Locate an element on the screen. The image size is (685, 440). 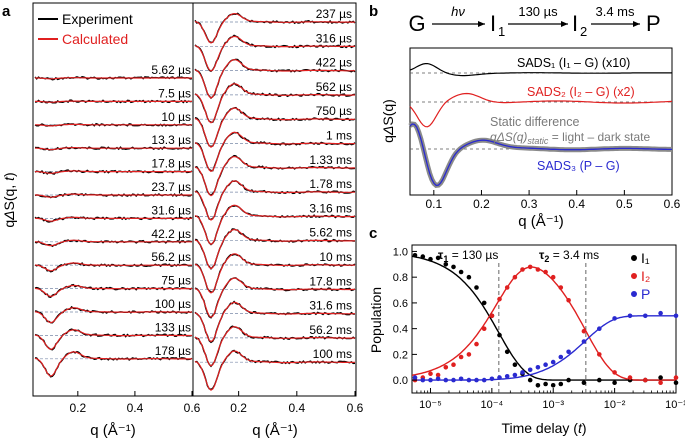
delay-label: 3.16 ms is located at coordinates (330, 208).